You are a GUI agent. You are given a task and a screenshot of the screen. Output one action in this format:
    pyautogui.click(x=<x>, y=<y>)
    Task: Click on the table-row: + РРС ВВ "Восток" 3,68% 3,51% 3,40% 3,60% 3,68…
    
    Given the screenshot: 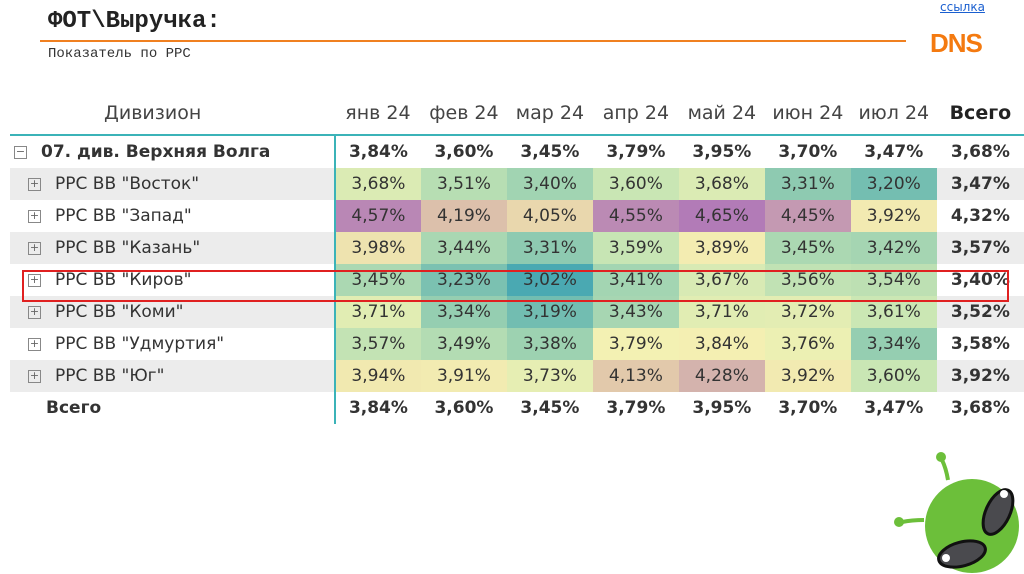 What is the action you would take?
    pyautogui.click(x=517, y=184)
    